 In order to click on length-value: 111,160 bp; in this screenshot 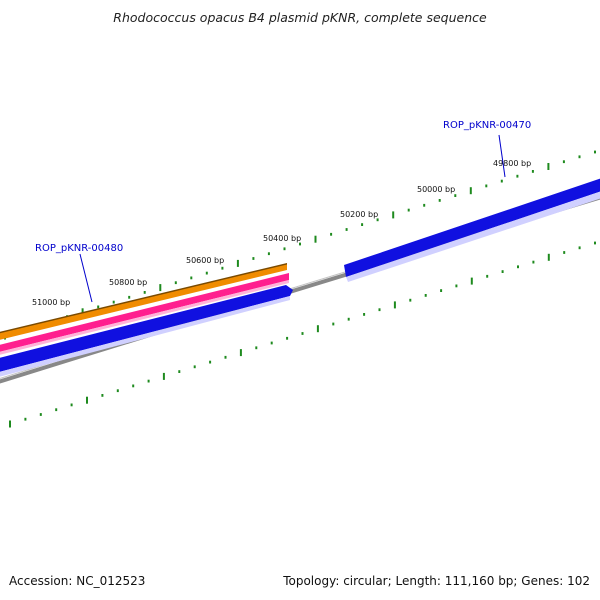, I will do `click(481, 581)`.